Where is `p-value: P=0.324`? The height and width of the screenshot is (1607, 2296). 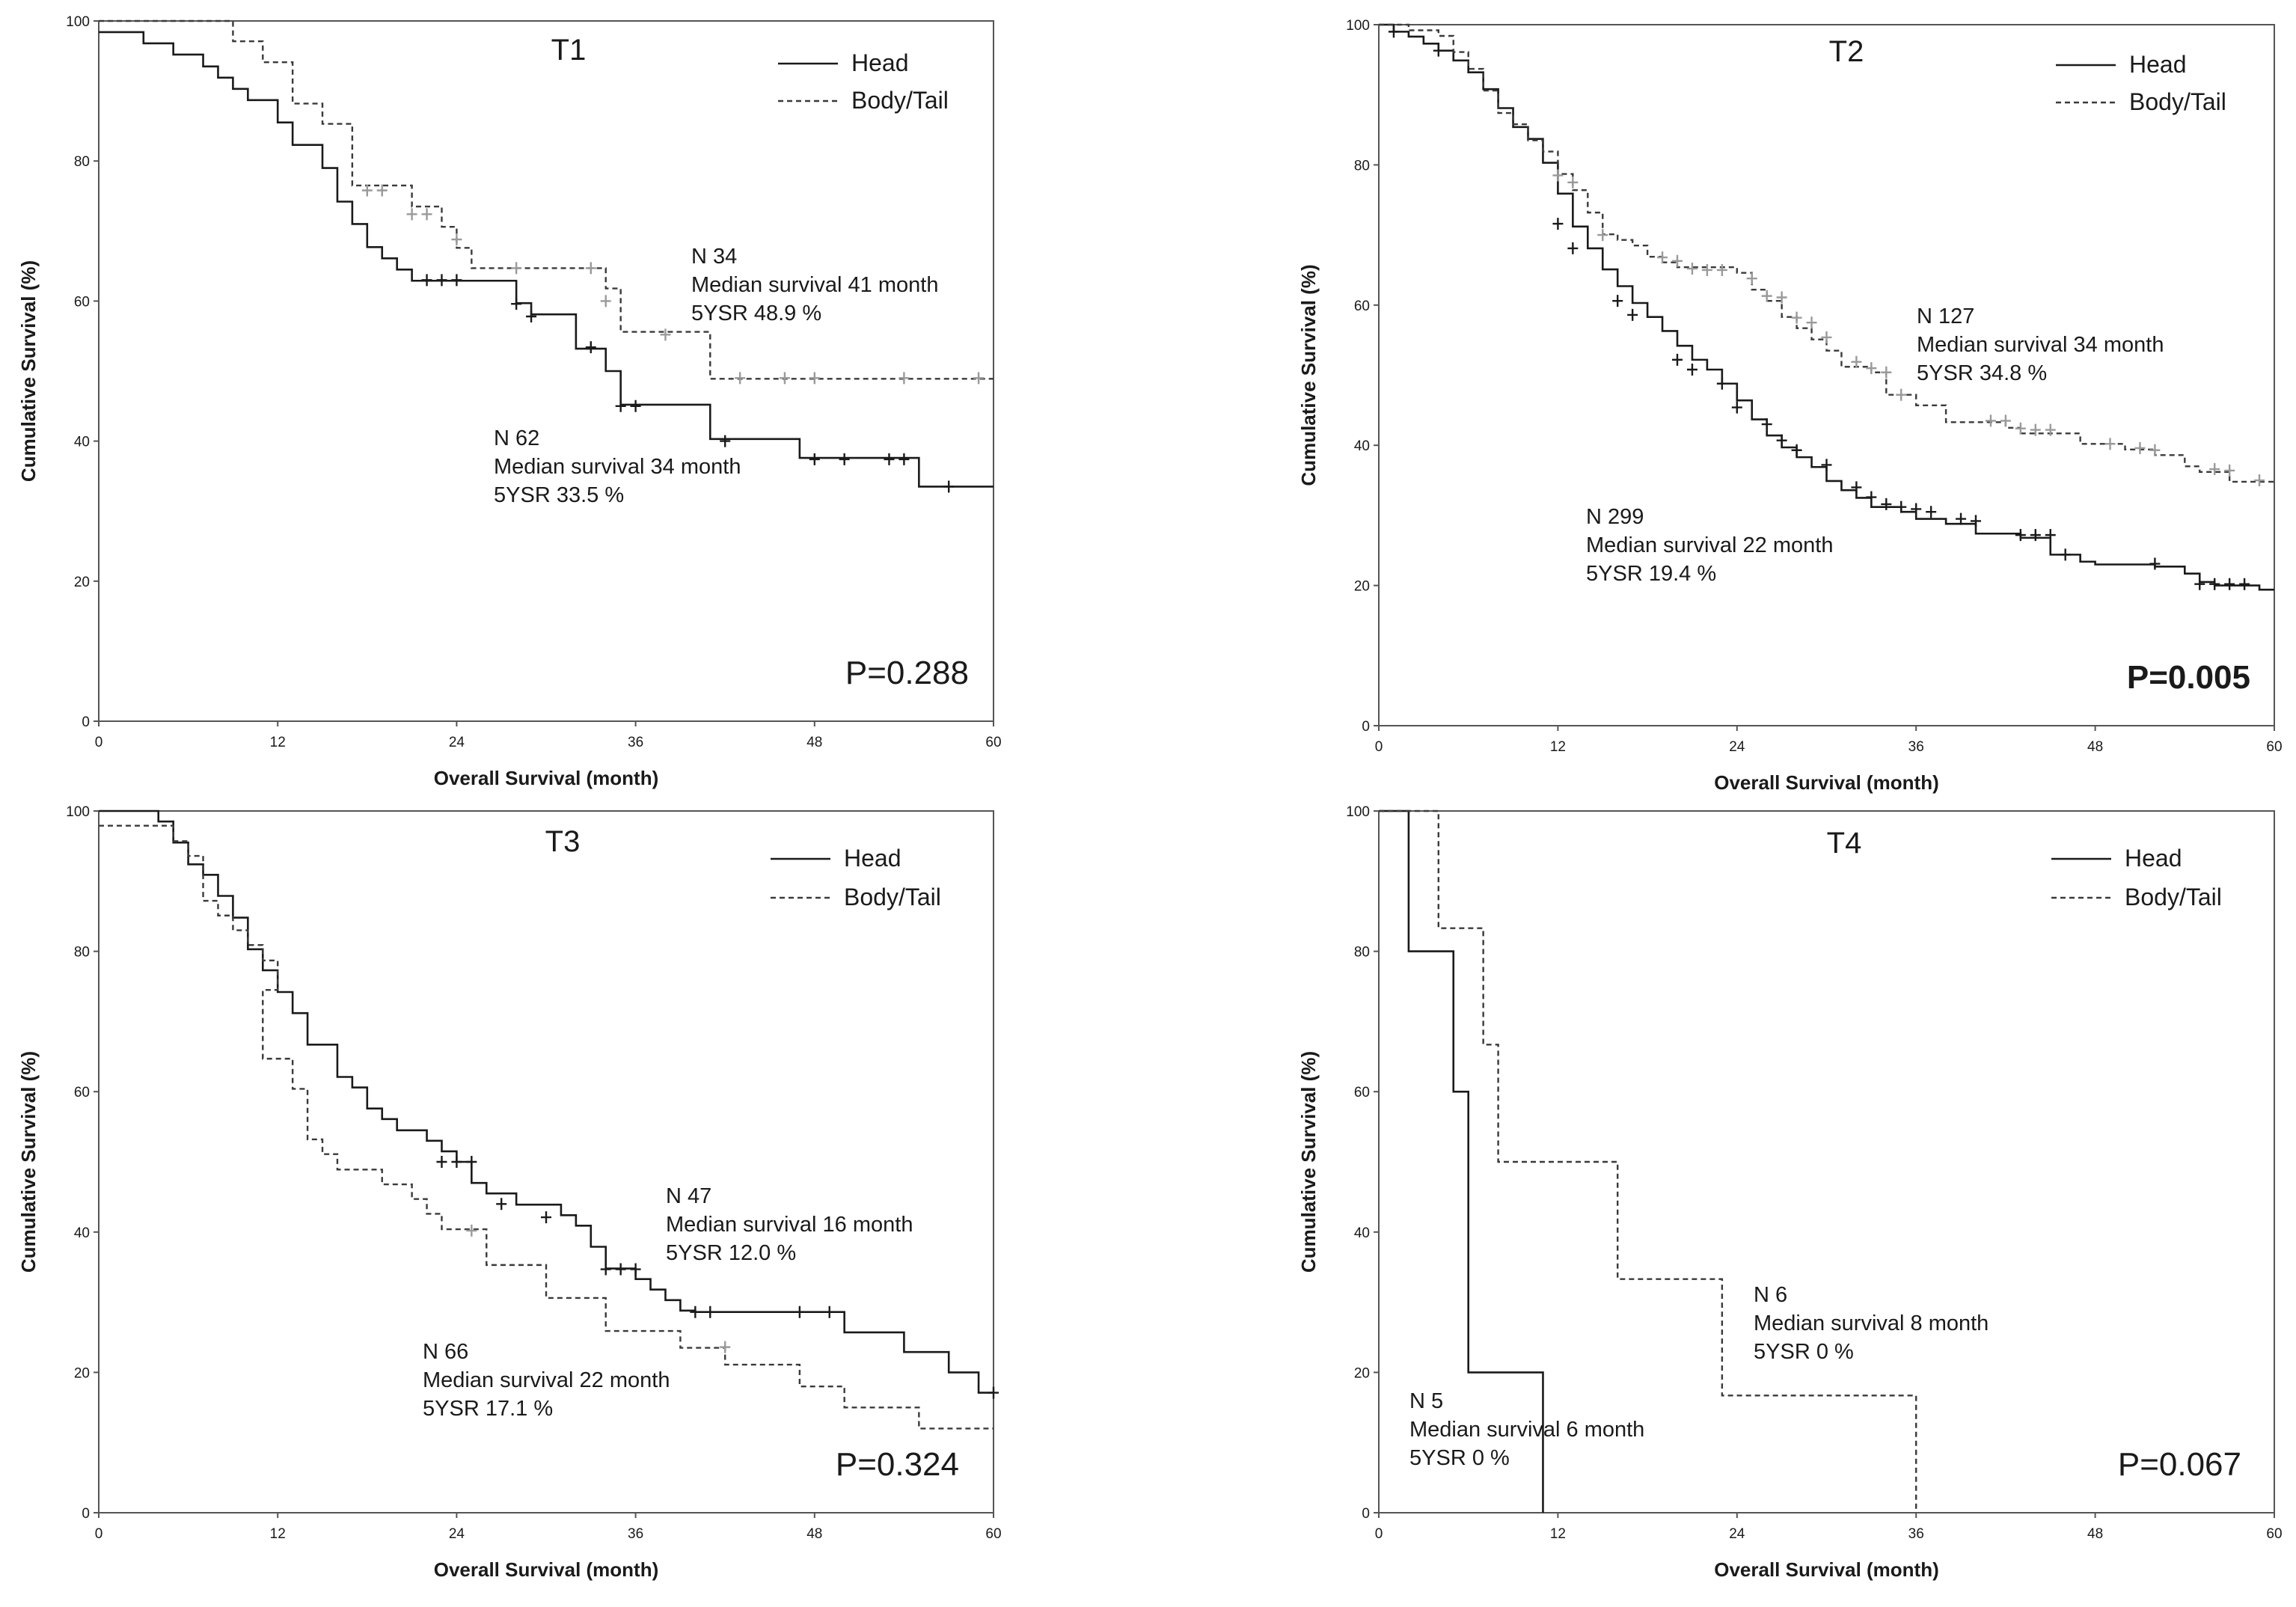 p-value: P=0.324 is located at coordinates (897, 1464).